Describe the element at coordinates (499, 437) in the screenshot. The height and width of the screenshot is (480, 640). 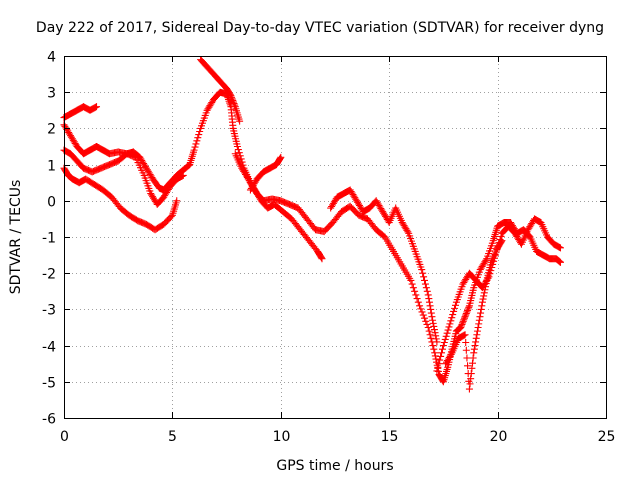
I see `x-tick-label: 20` at that location.